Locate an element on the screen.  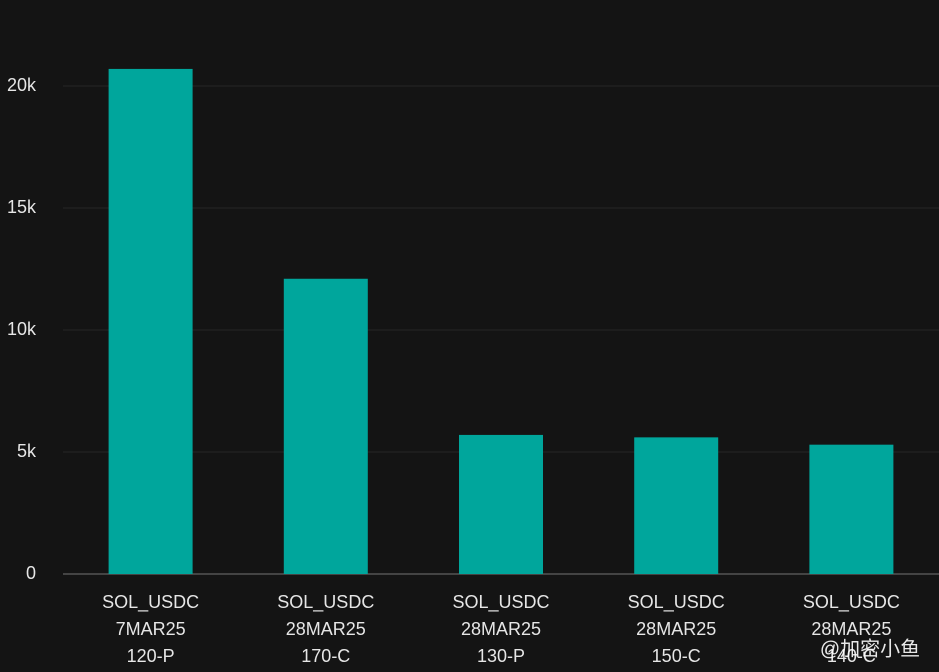
x-tick-label: 130-P is located at coordinates (501, 656).